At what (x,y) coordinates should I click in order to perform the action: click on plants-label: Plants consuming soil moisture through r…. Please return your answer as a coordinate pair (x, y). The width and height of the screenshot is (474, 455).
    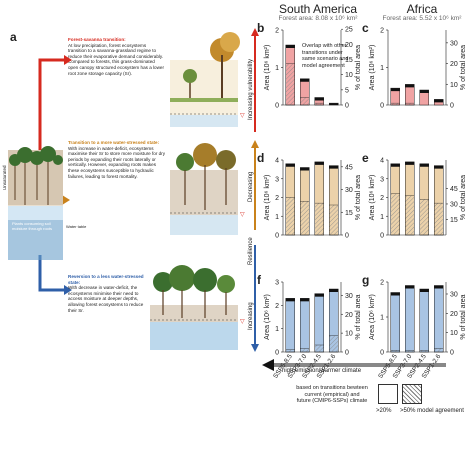
    Looking at the image, I should click on (32, 226).